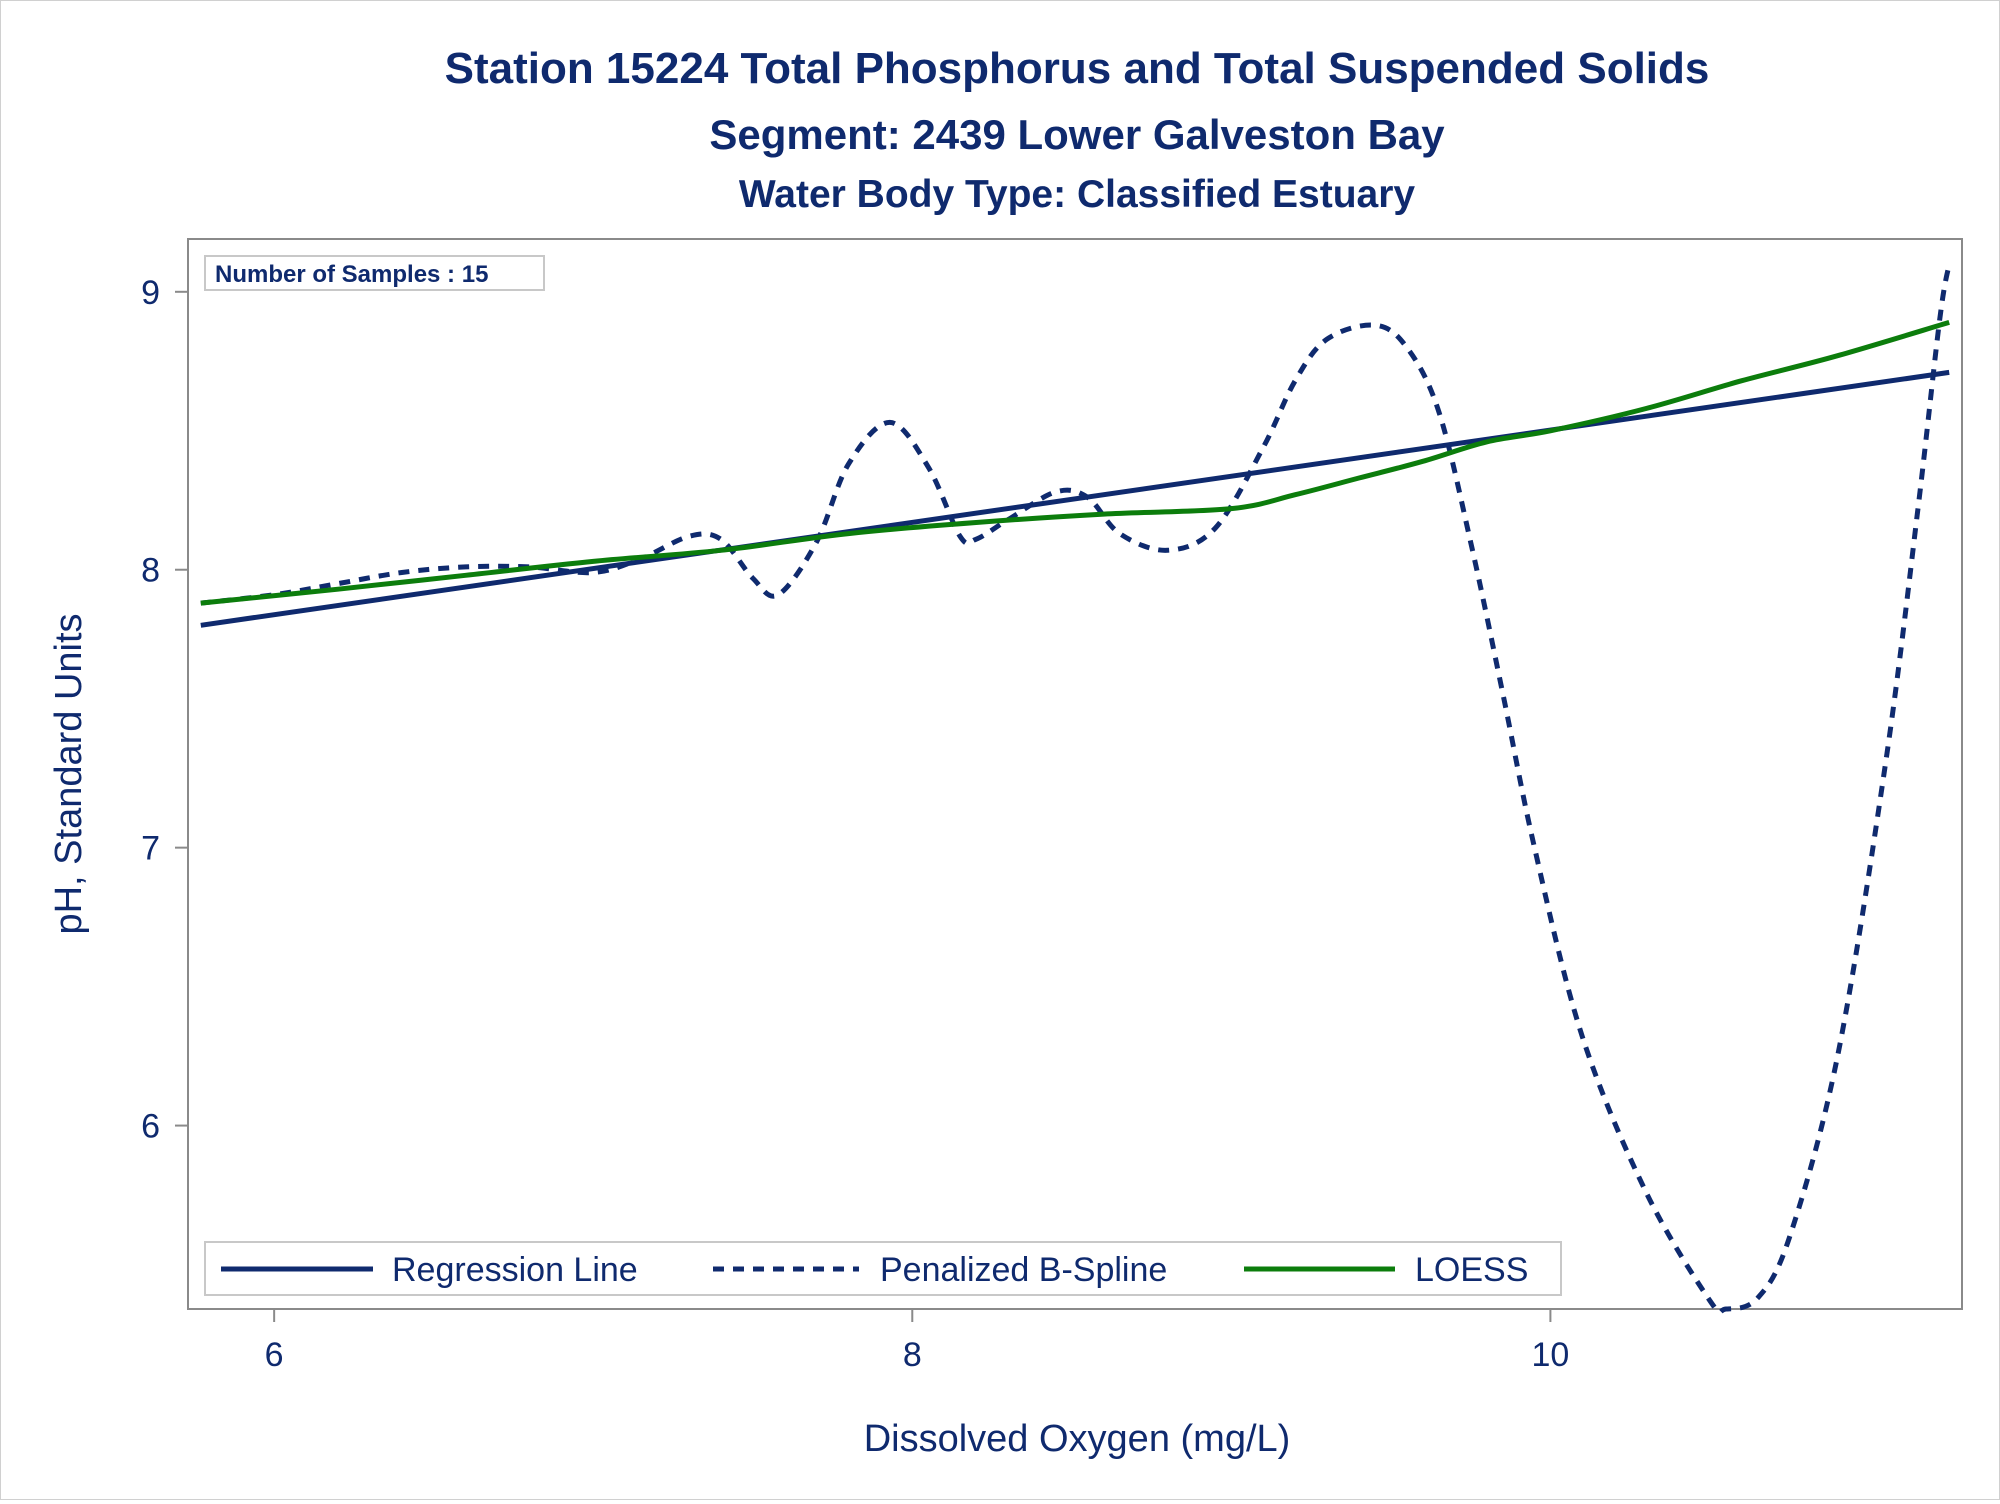 This screenshot has width=2000, height=1504. I want to click on x-tick-label: 10, so click(1550, 1355).